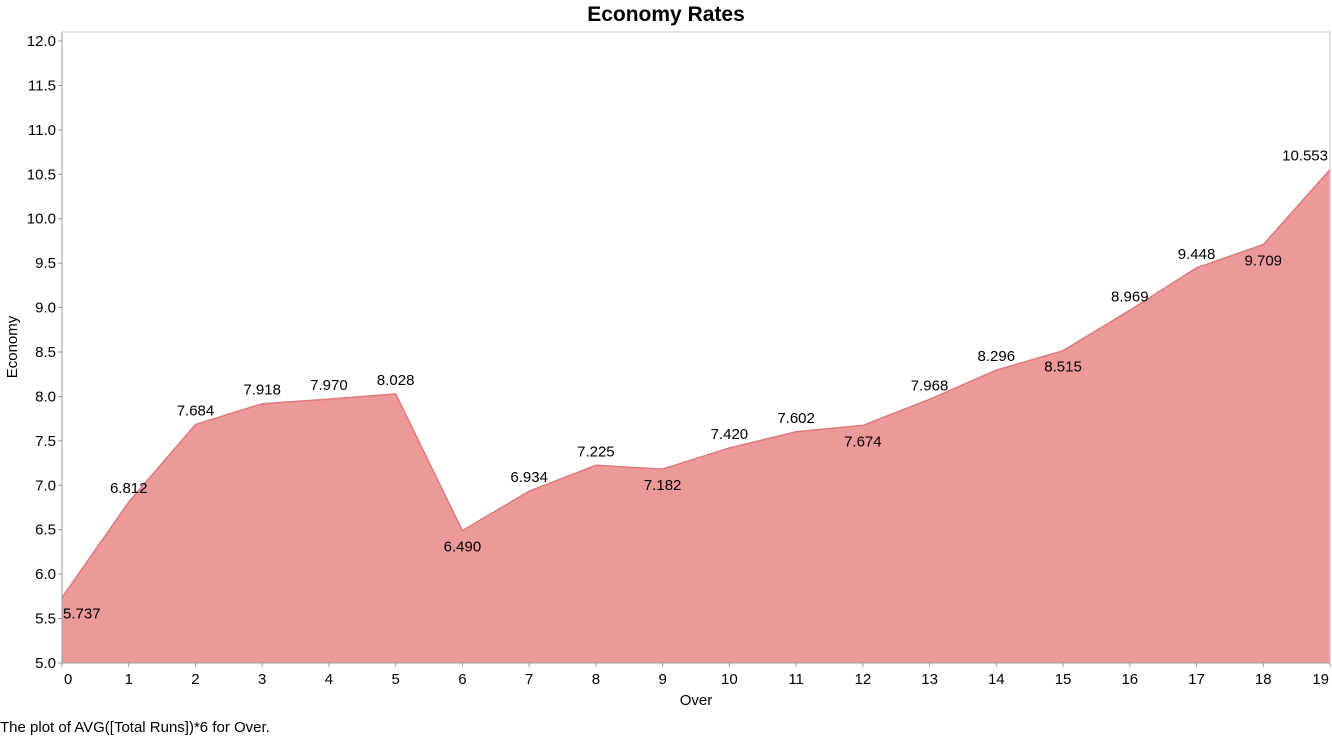 This screenshot has height=739, width=1332. Describe the element at coordinates (1320, 679) in the screenshot. I see `x-tick-label: 19` at that location.